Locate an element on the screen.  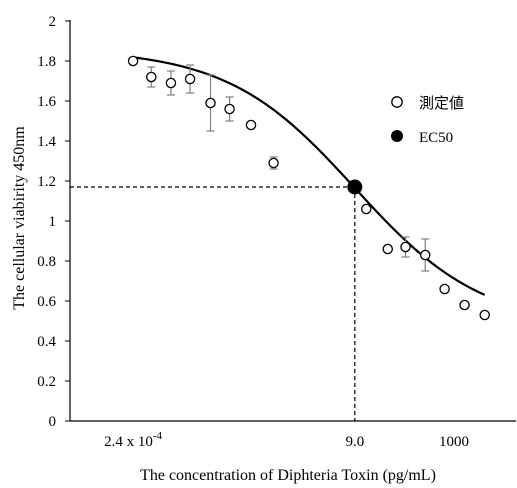
legend-marker-measured is located at coordinates (397, 102).